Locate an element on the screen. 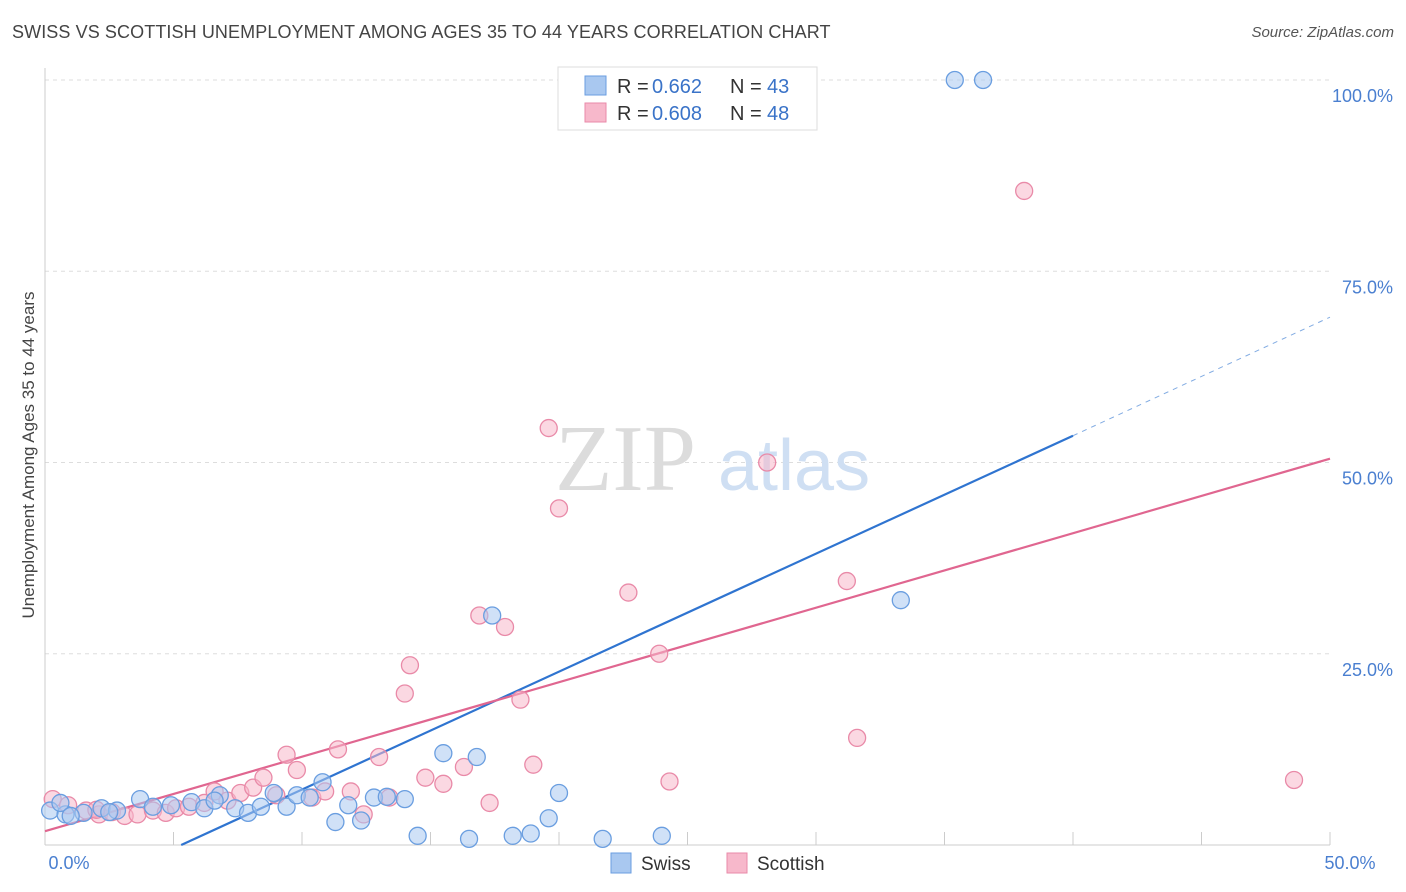 This screenshot has width=1406, height=892. source-credit: Source: ZipAtlas.com is located at coordinates (1322, 32).